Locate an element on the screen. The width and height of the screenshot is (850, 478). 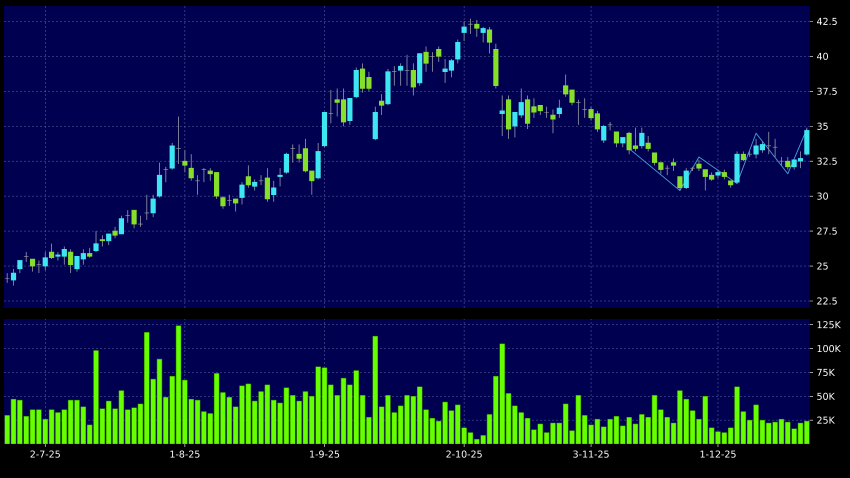
x-tick-label: 2-10-25 is located at coordinates (464, 454).